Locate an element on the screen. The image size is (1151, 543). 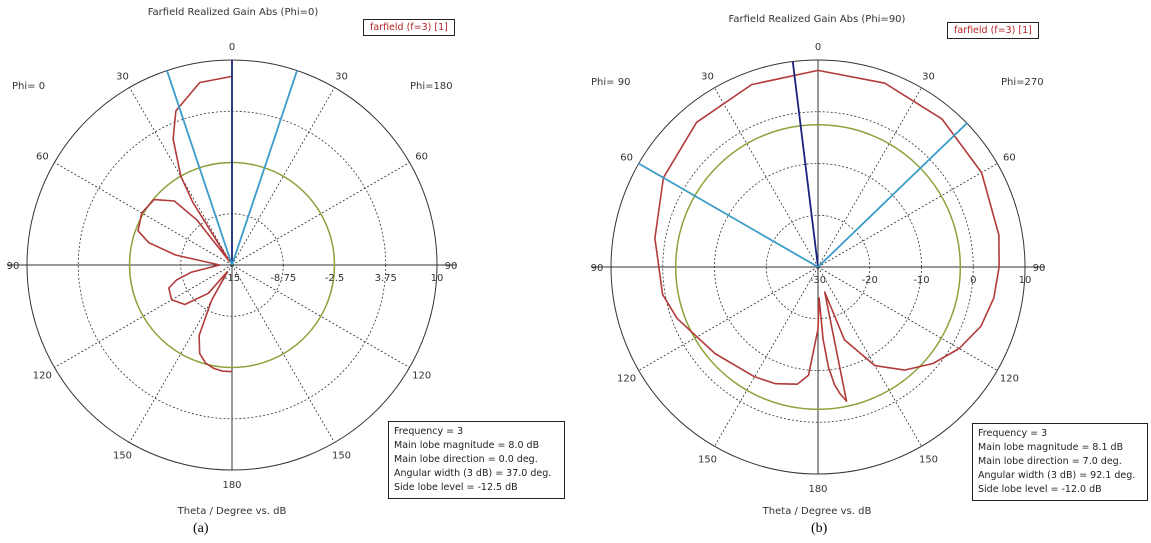
phi-right-label: Phi=270 is located at coordinates (1022, 82).